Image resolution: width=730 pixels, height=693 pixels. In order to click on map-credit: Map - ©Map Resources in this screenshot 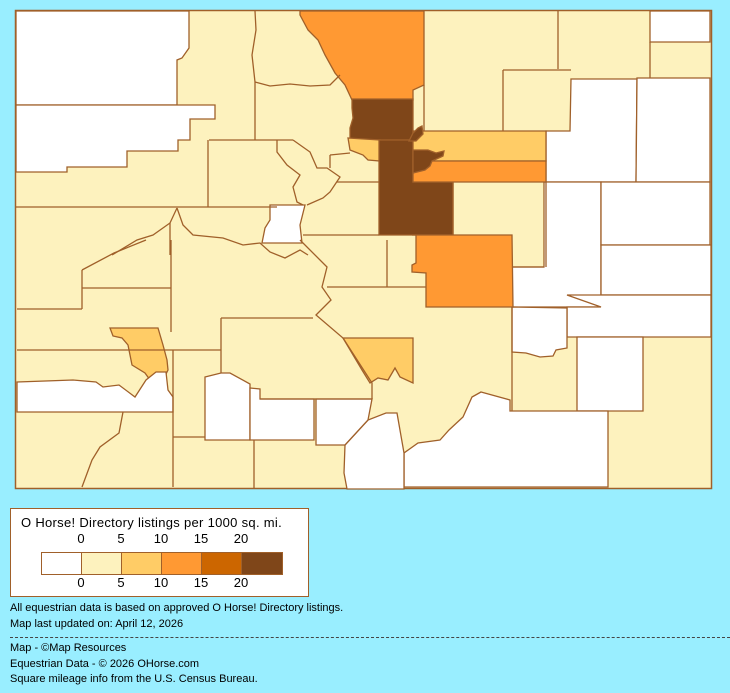, I will do `click(68, 648)`.